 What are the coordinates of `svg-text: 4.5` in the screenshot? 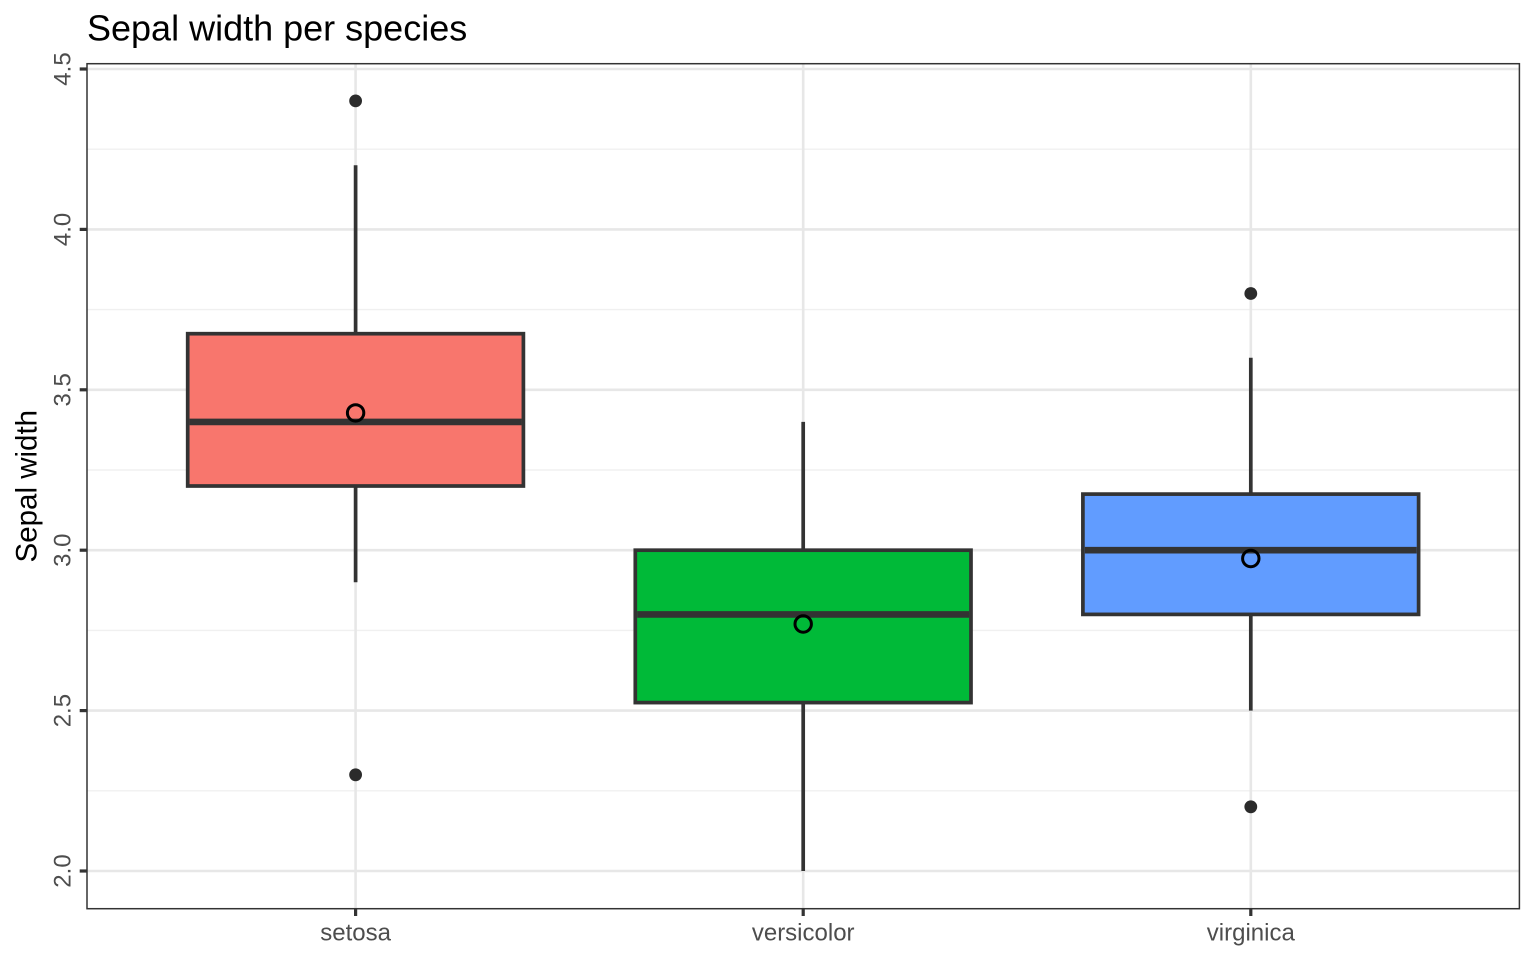 It's located at (63, 68).